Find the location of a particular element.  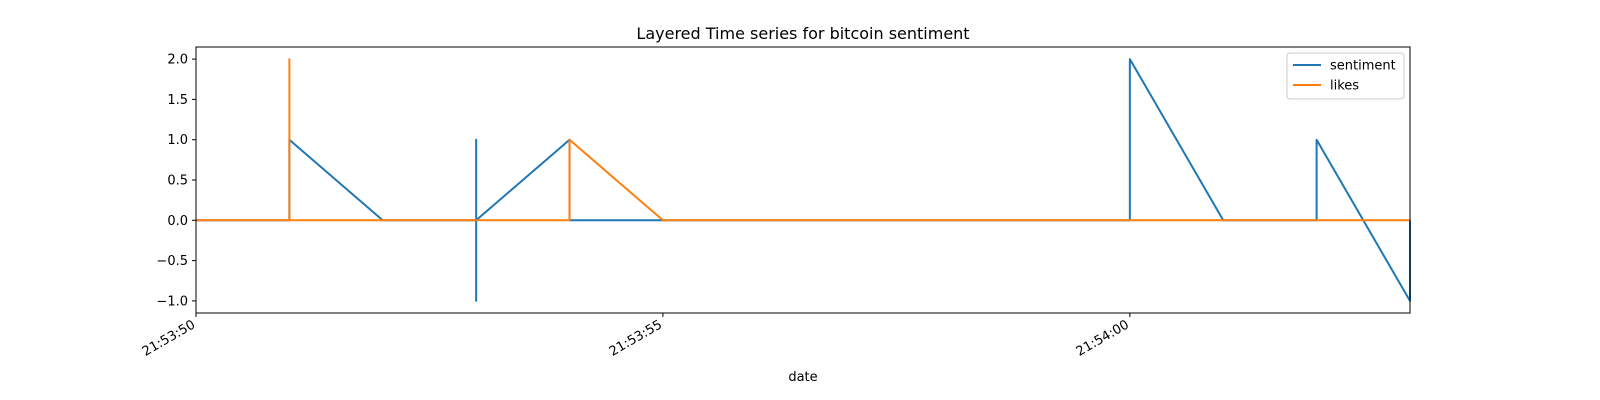

y-tick-label: 0.5 is located at coordinates (177, 181).